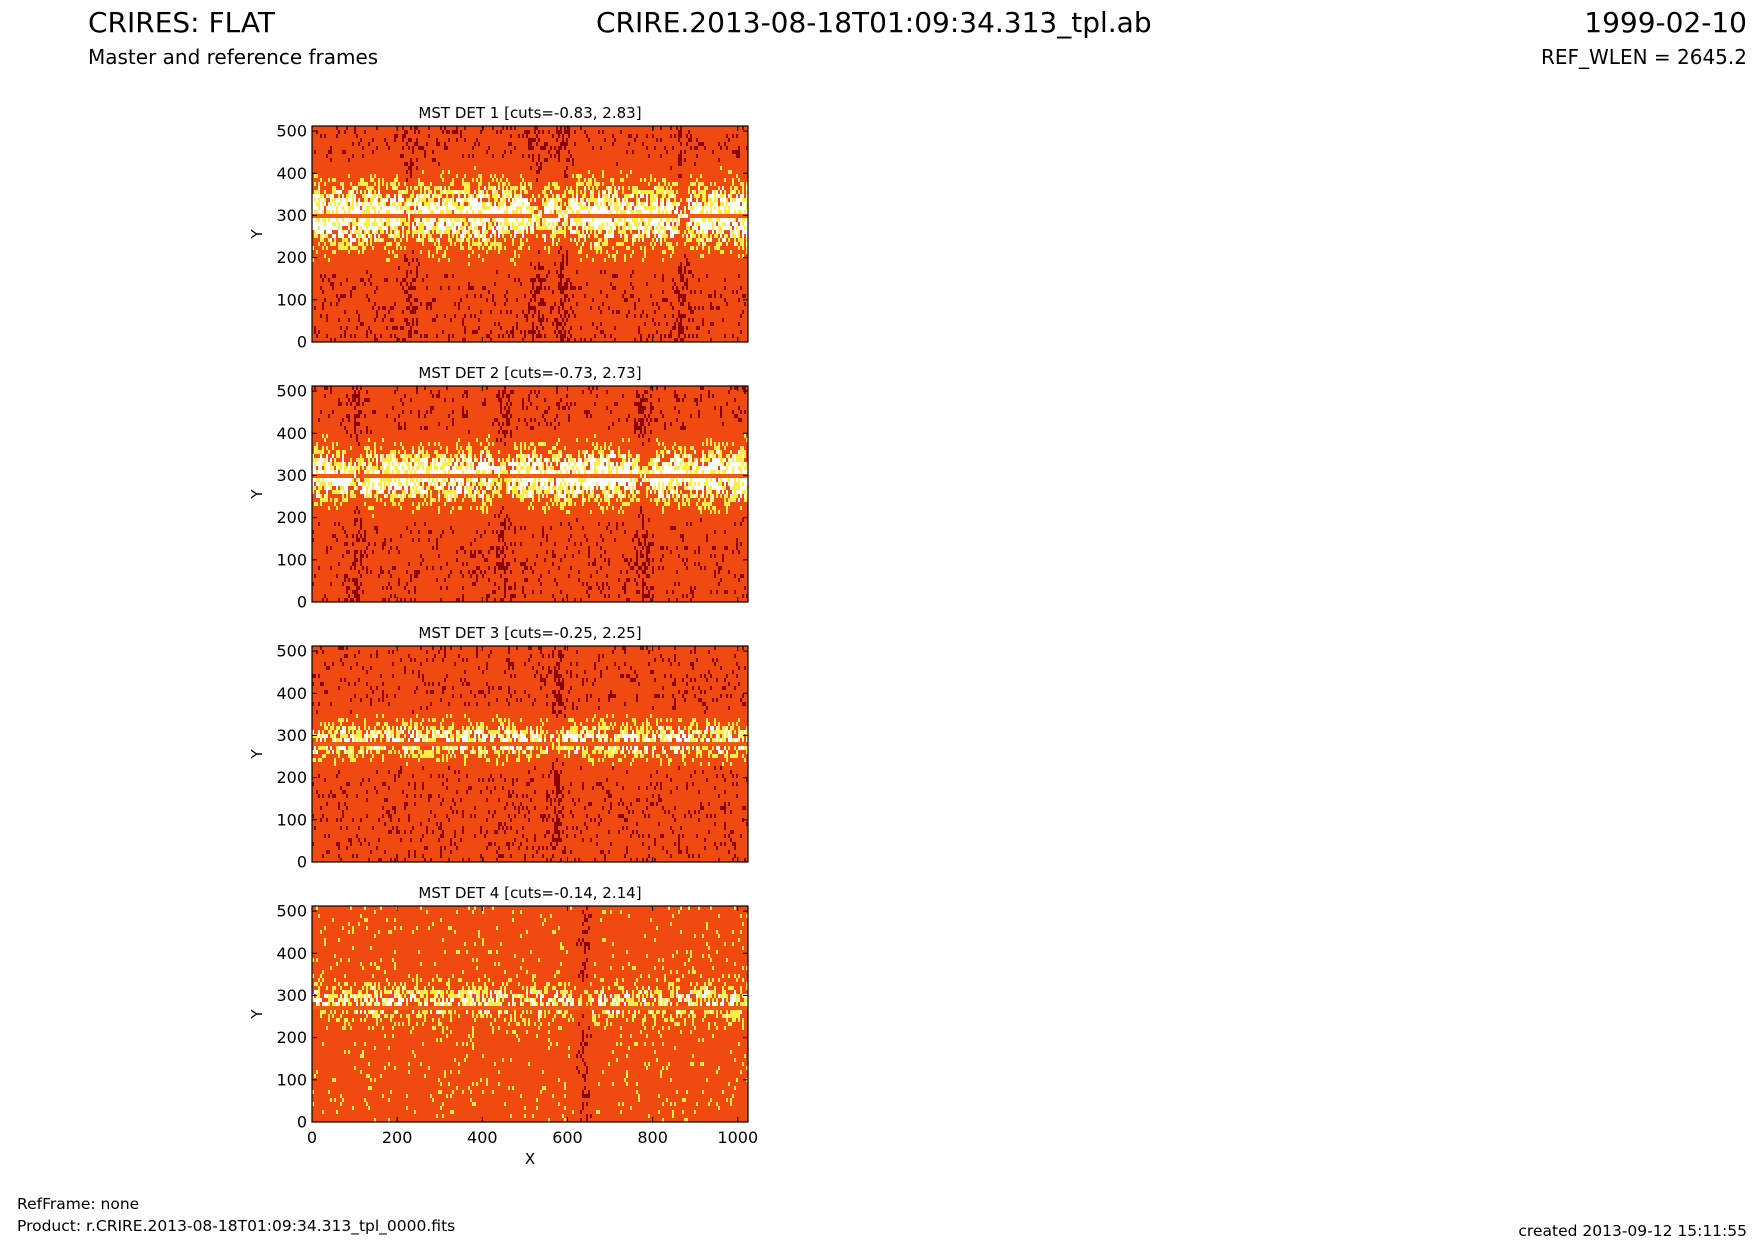 The height and width of the screenshot is (1245, 1755). Describe the element at coordinates (529, 633) in the screenshot. I see `panel-title: MST DET 3 [cuts=-0.25, 2.25]` at that location.